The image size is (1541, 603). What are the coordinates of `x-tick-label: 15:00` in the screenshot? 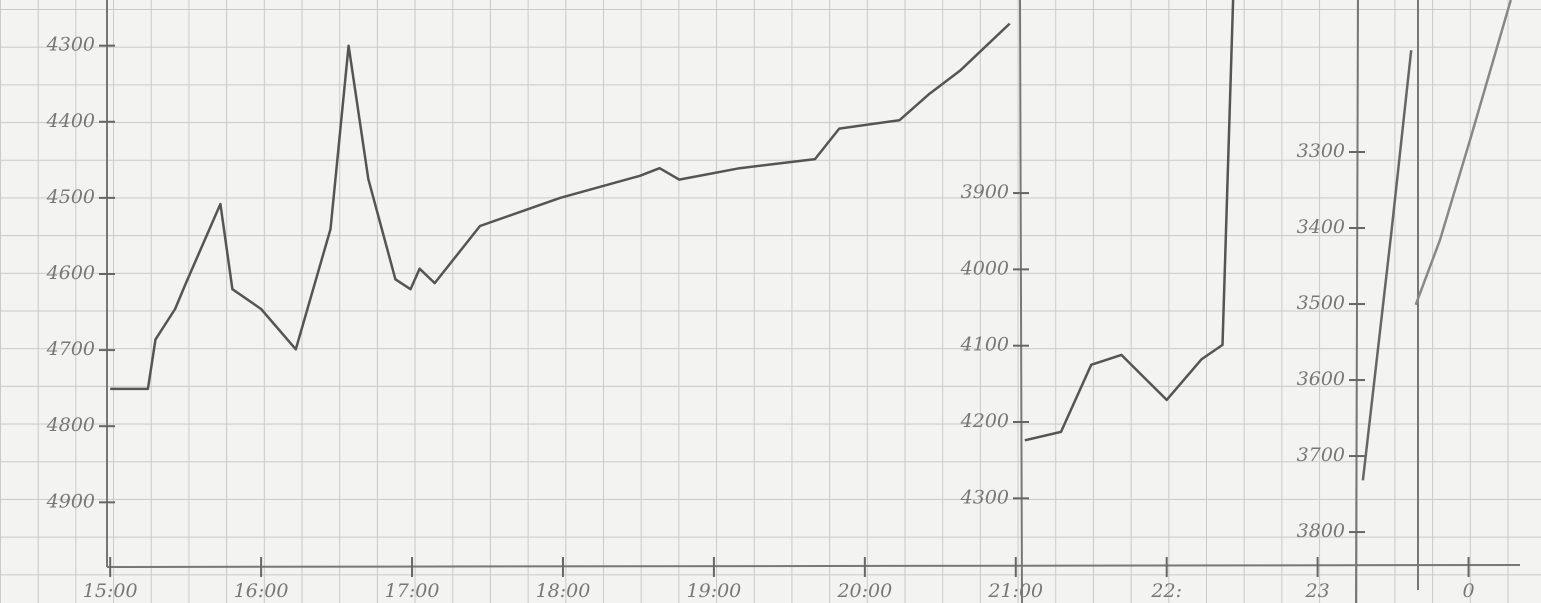 It's located at (110, 591).